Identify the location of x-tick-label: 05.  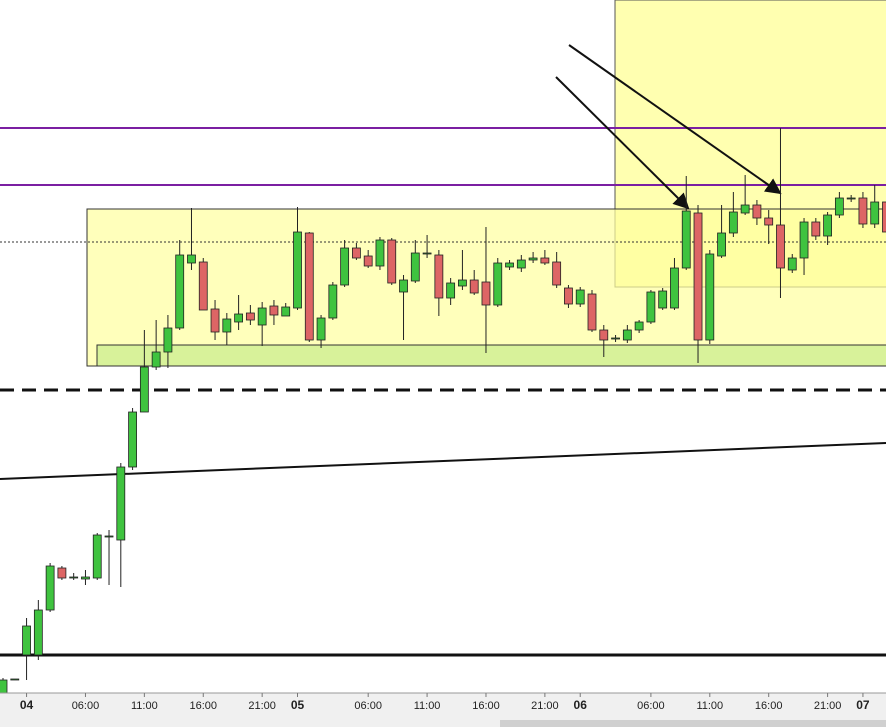
(298, 705).